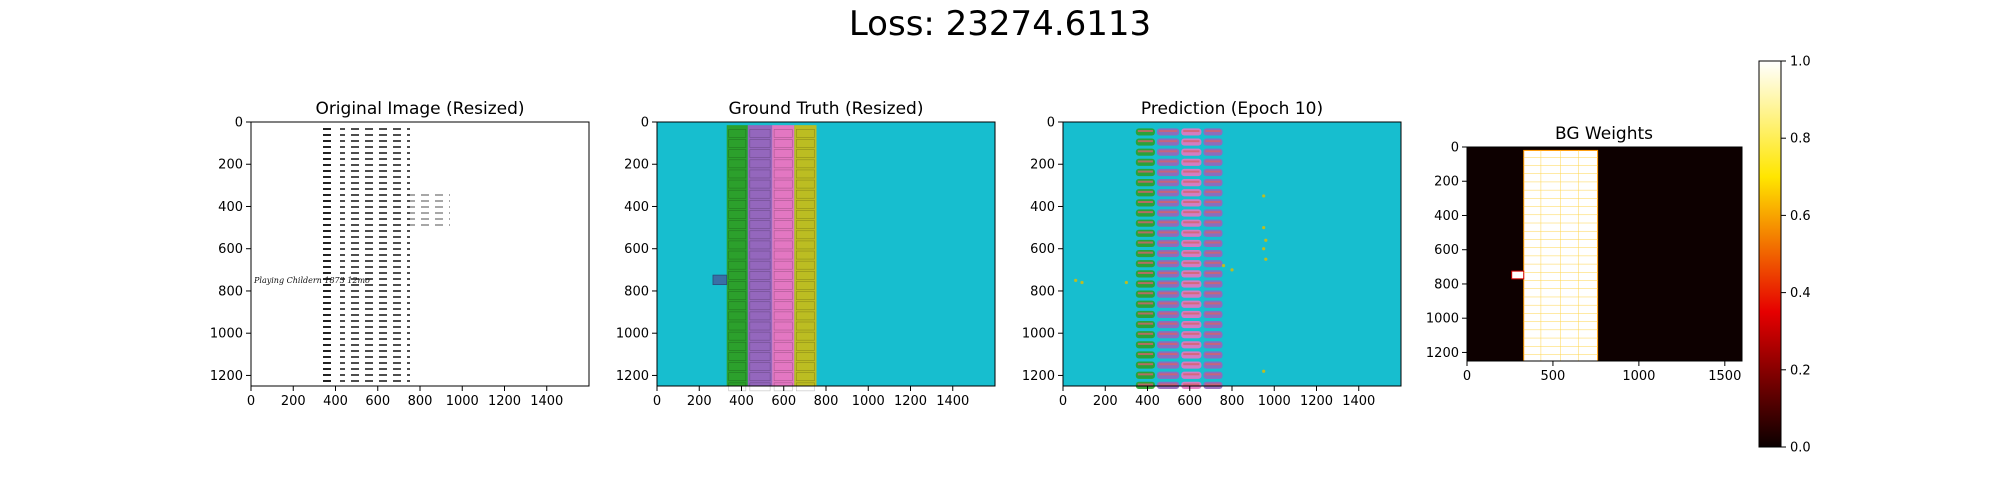 This screenshot has height=500, width=2000. What do you see at coordinates (419, 109) in the screenshot?
I see `panel-title: Original Image (Resized)` at bounding box center [419, 109].